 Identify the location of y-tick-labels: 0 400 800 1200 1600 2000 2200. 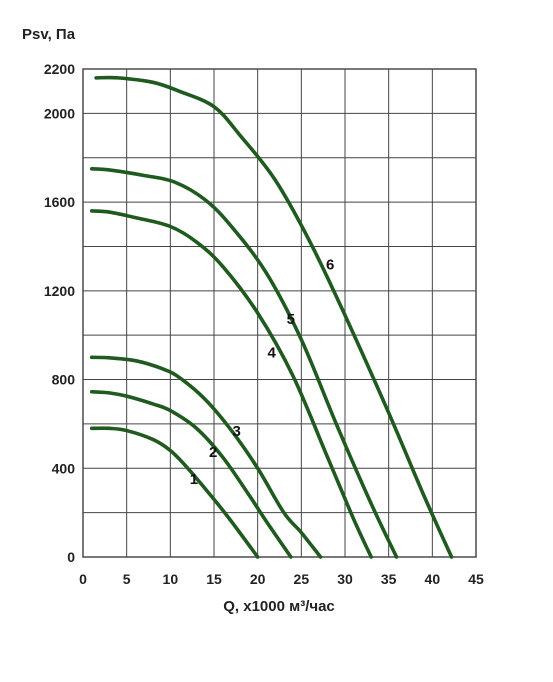
(59, 313).